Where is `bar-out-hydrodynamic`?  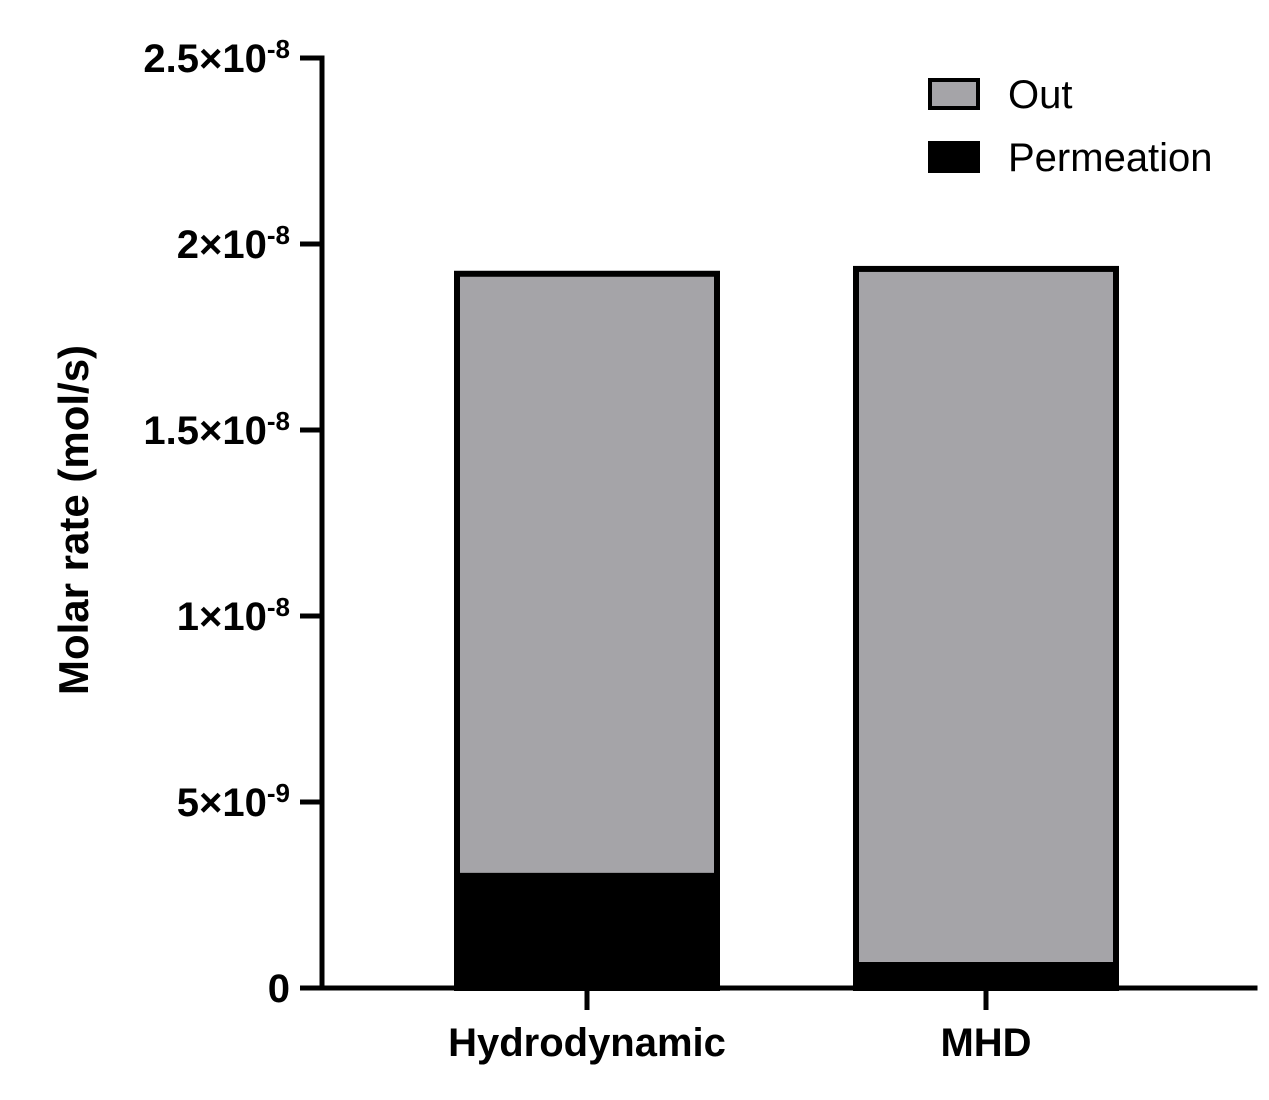
bar-out-hydrodynamic is located at coordinates (587, 573).